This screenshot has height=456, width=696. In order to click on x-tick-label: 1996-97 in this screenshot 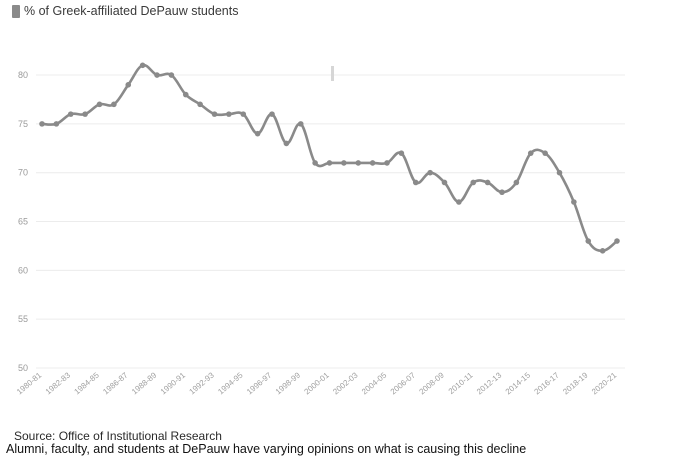, I will do `click(259, 383)`.